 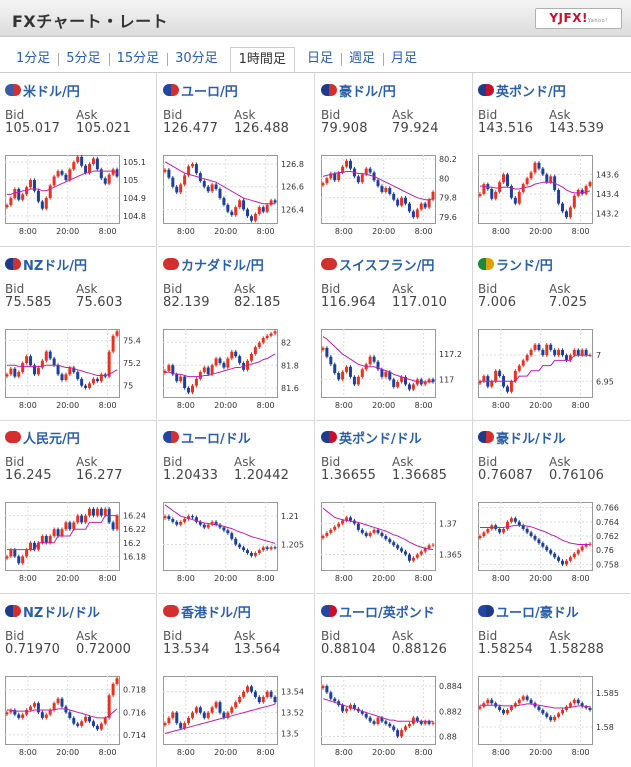 I want to click on price-chart: 126.8 126.6 126.4 8:00 20:00 8:00, so click(x=237, y=194).